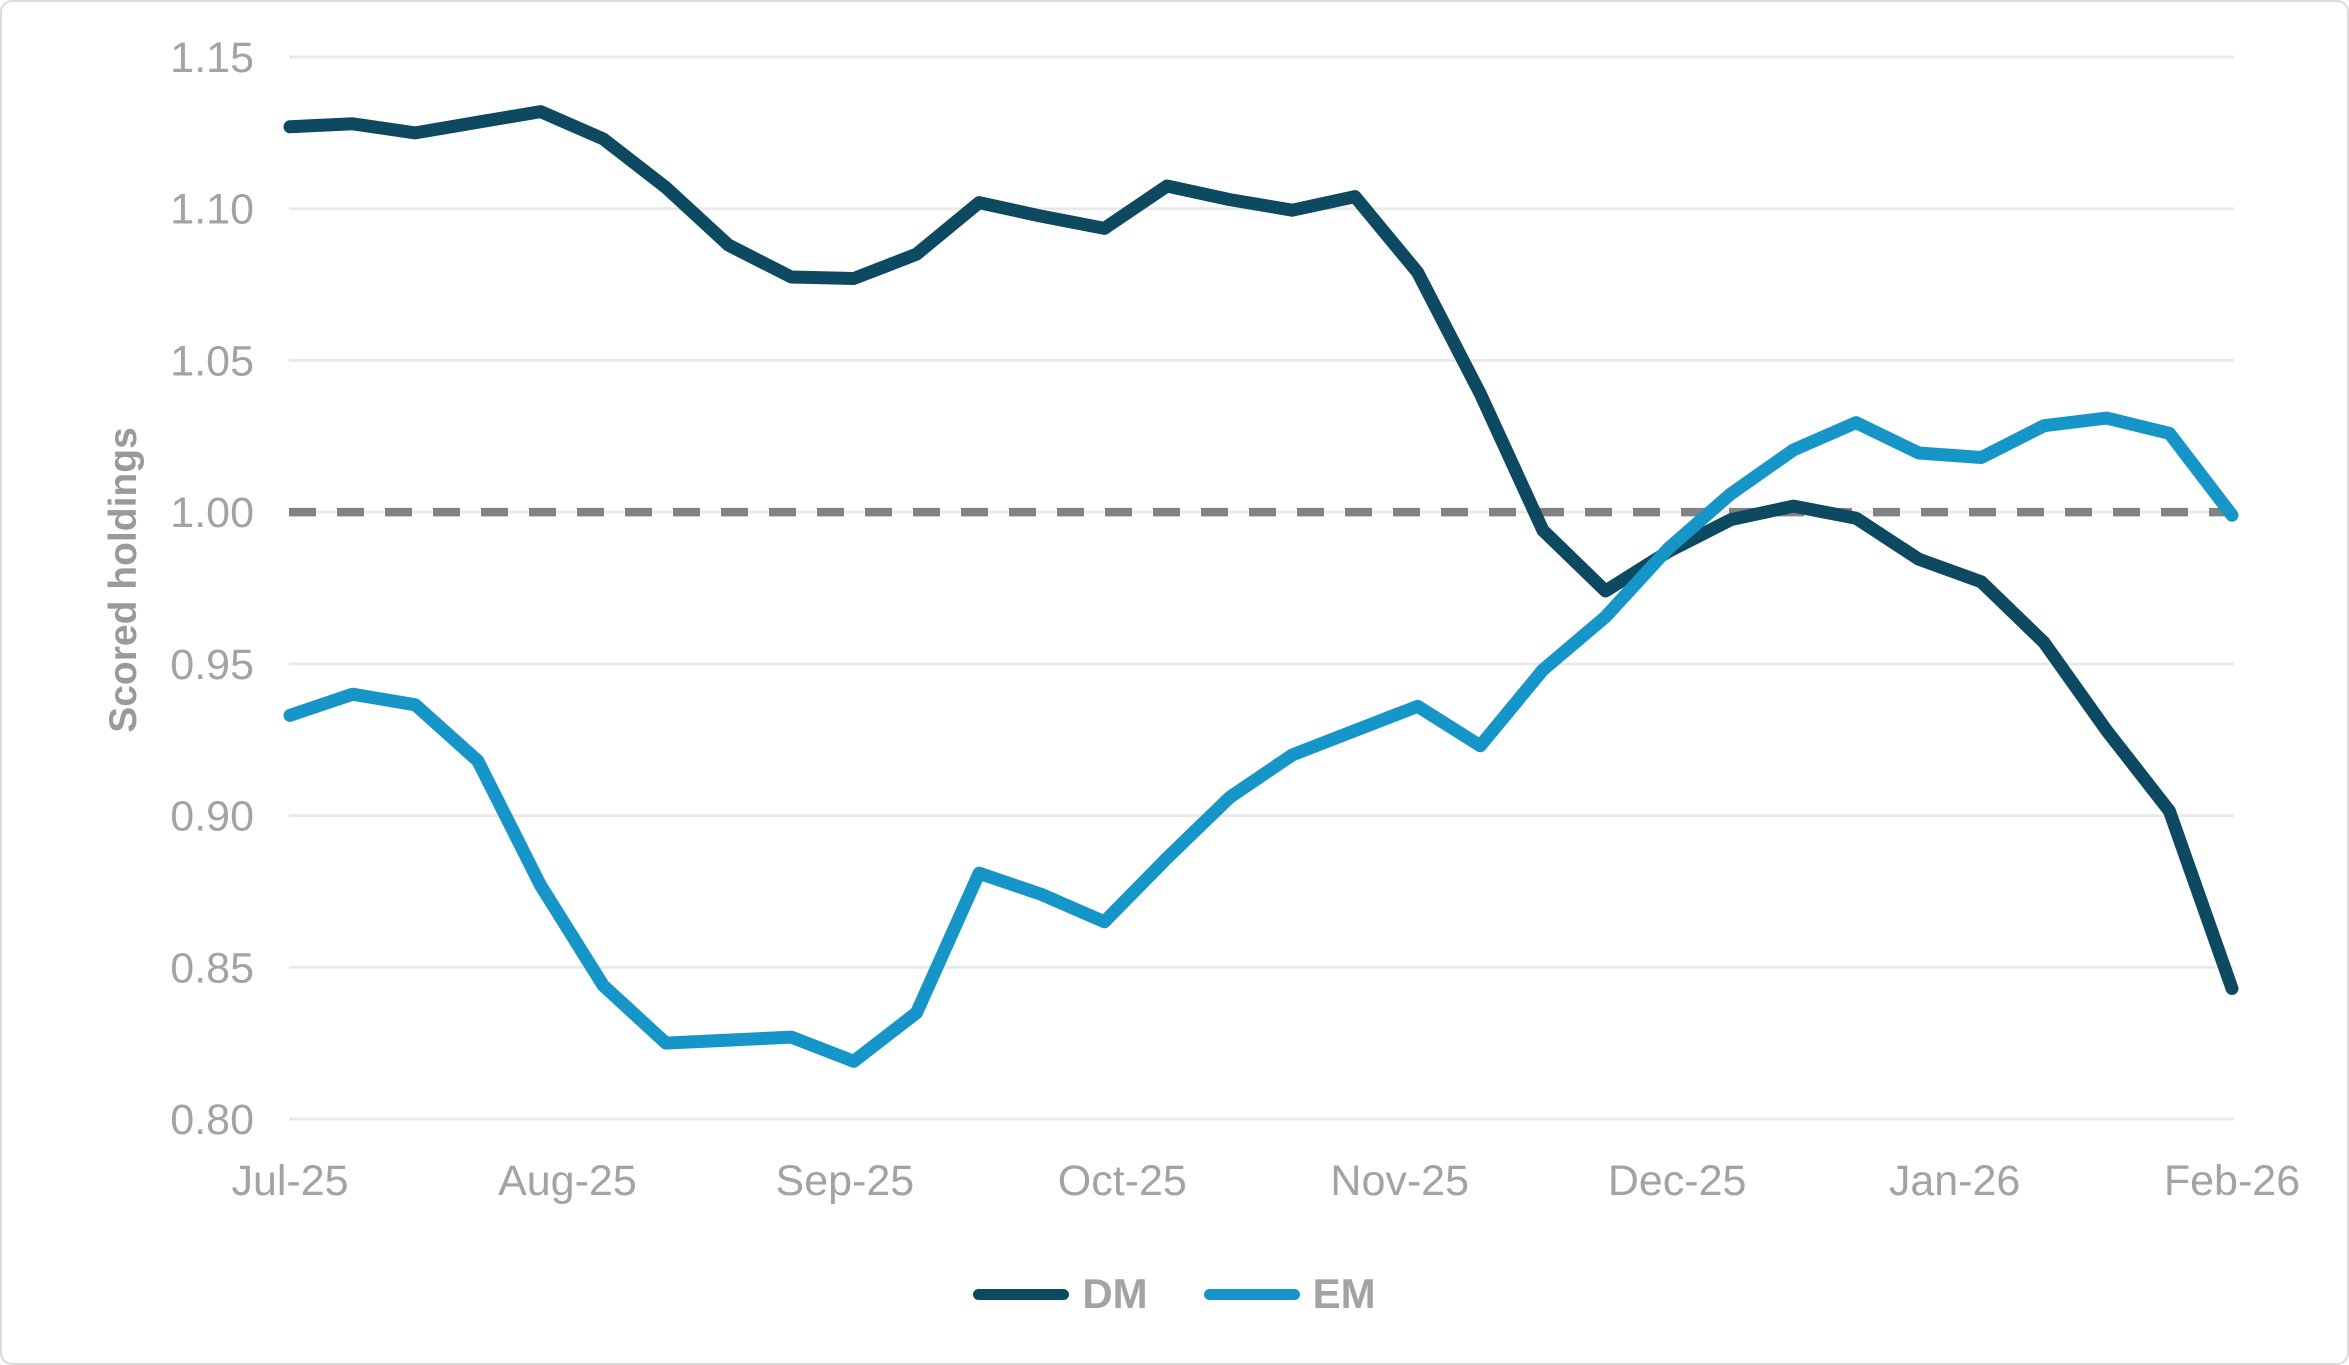 This screenshot has height=1365, width=2349. What do you see at coordinates (212, 968) in the screenshot?
I see `y-tick-label: 0.85` at bounding box center [212, 968].